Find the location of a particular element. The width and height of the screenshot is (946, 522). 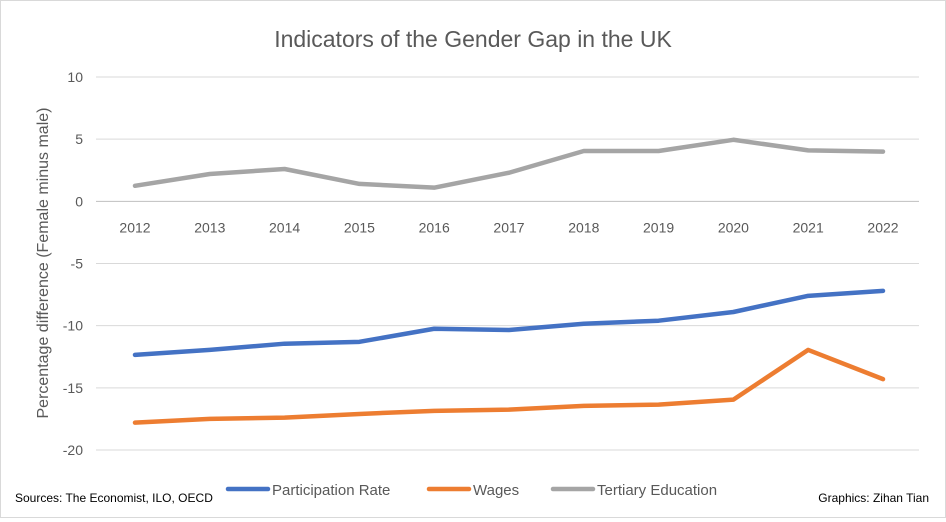

x-tick-label: 2022 is located at coordinates (882, 227).